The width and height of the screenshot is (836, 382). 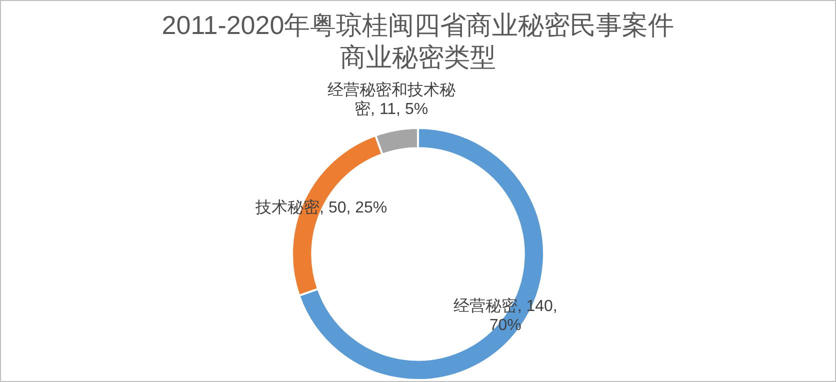 What do you see at coordinates (391, 99) in the screenshot?
I see `slice-label: 经营秘密和技术秘密, 11, 5%` at bounding box center [391, 99].